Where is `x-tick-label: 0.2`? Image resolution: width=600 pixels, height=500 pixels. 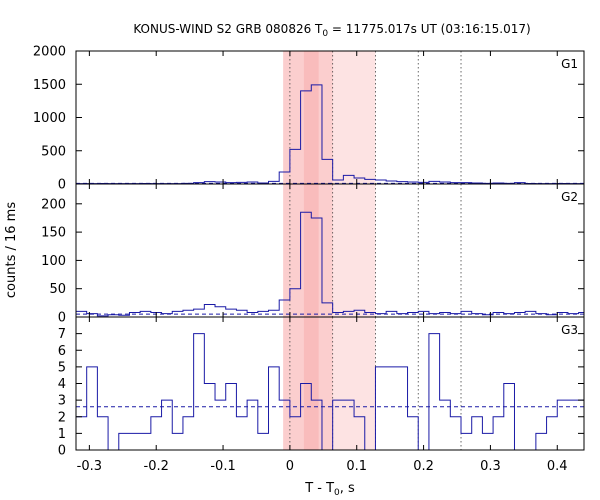
x-tick-label: 0.2 is located at coordinates (423, 466).